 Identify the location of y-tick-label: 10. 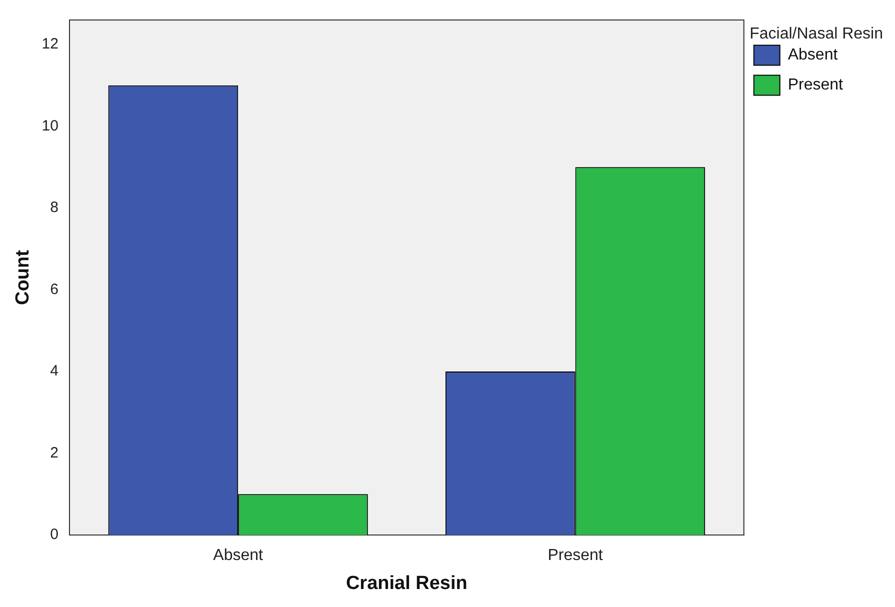
(50, 125).